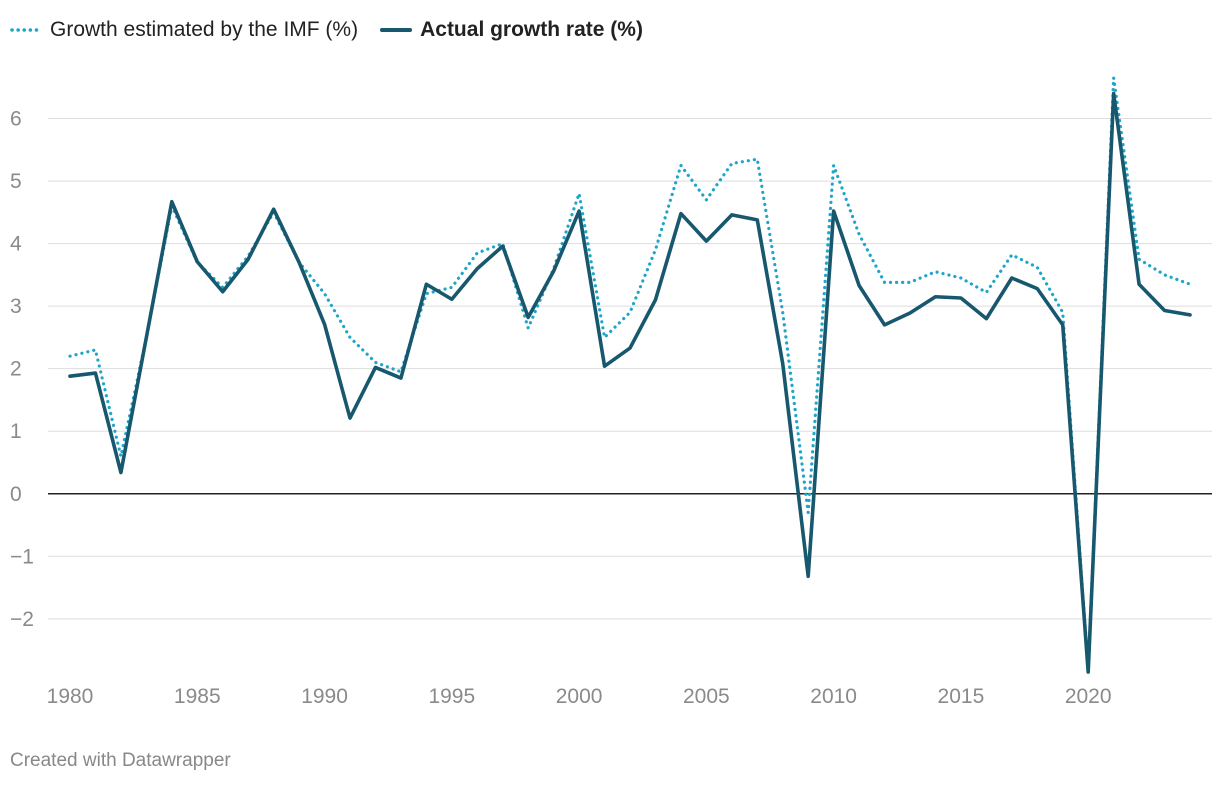 The image size is (1220, 786). I want to click on y-tick-label: 6, so click(16, 119).